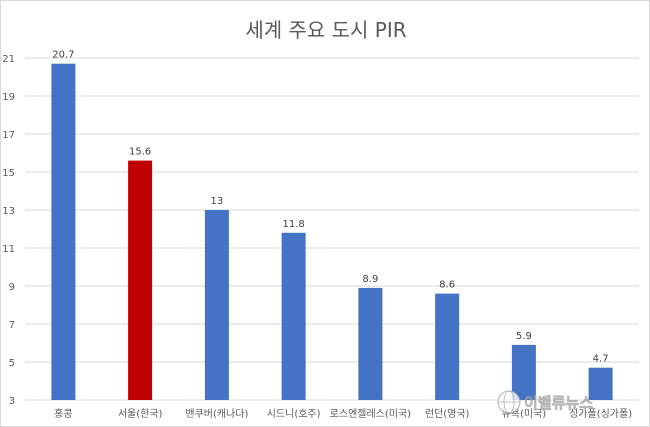  I want to click on category-label: 런던(영국), so click(447, 414).